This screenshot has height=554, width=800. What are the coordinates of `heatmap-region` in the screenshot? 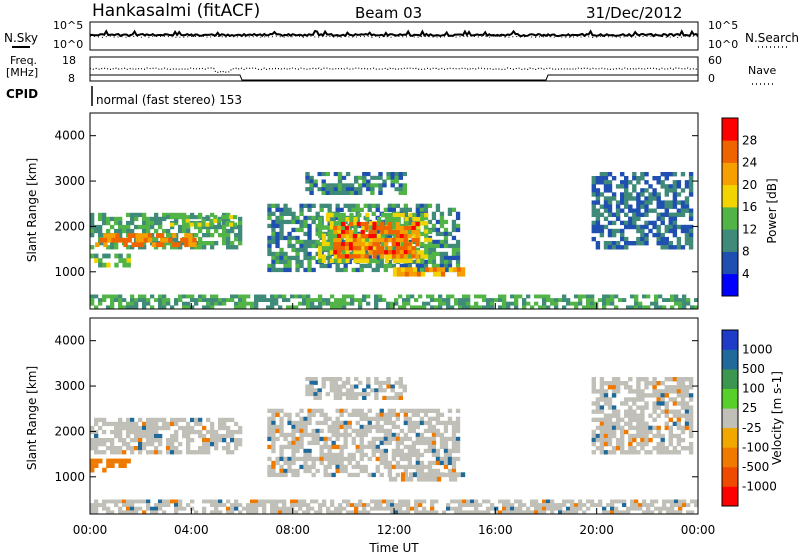 It's located at (110, 465).